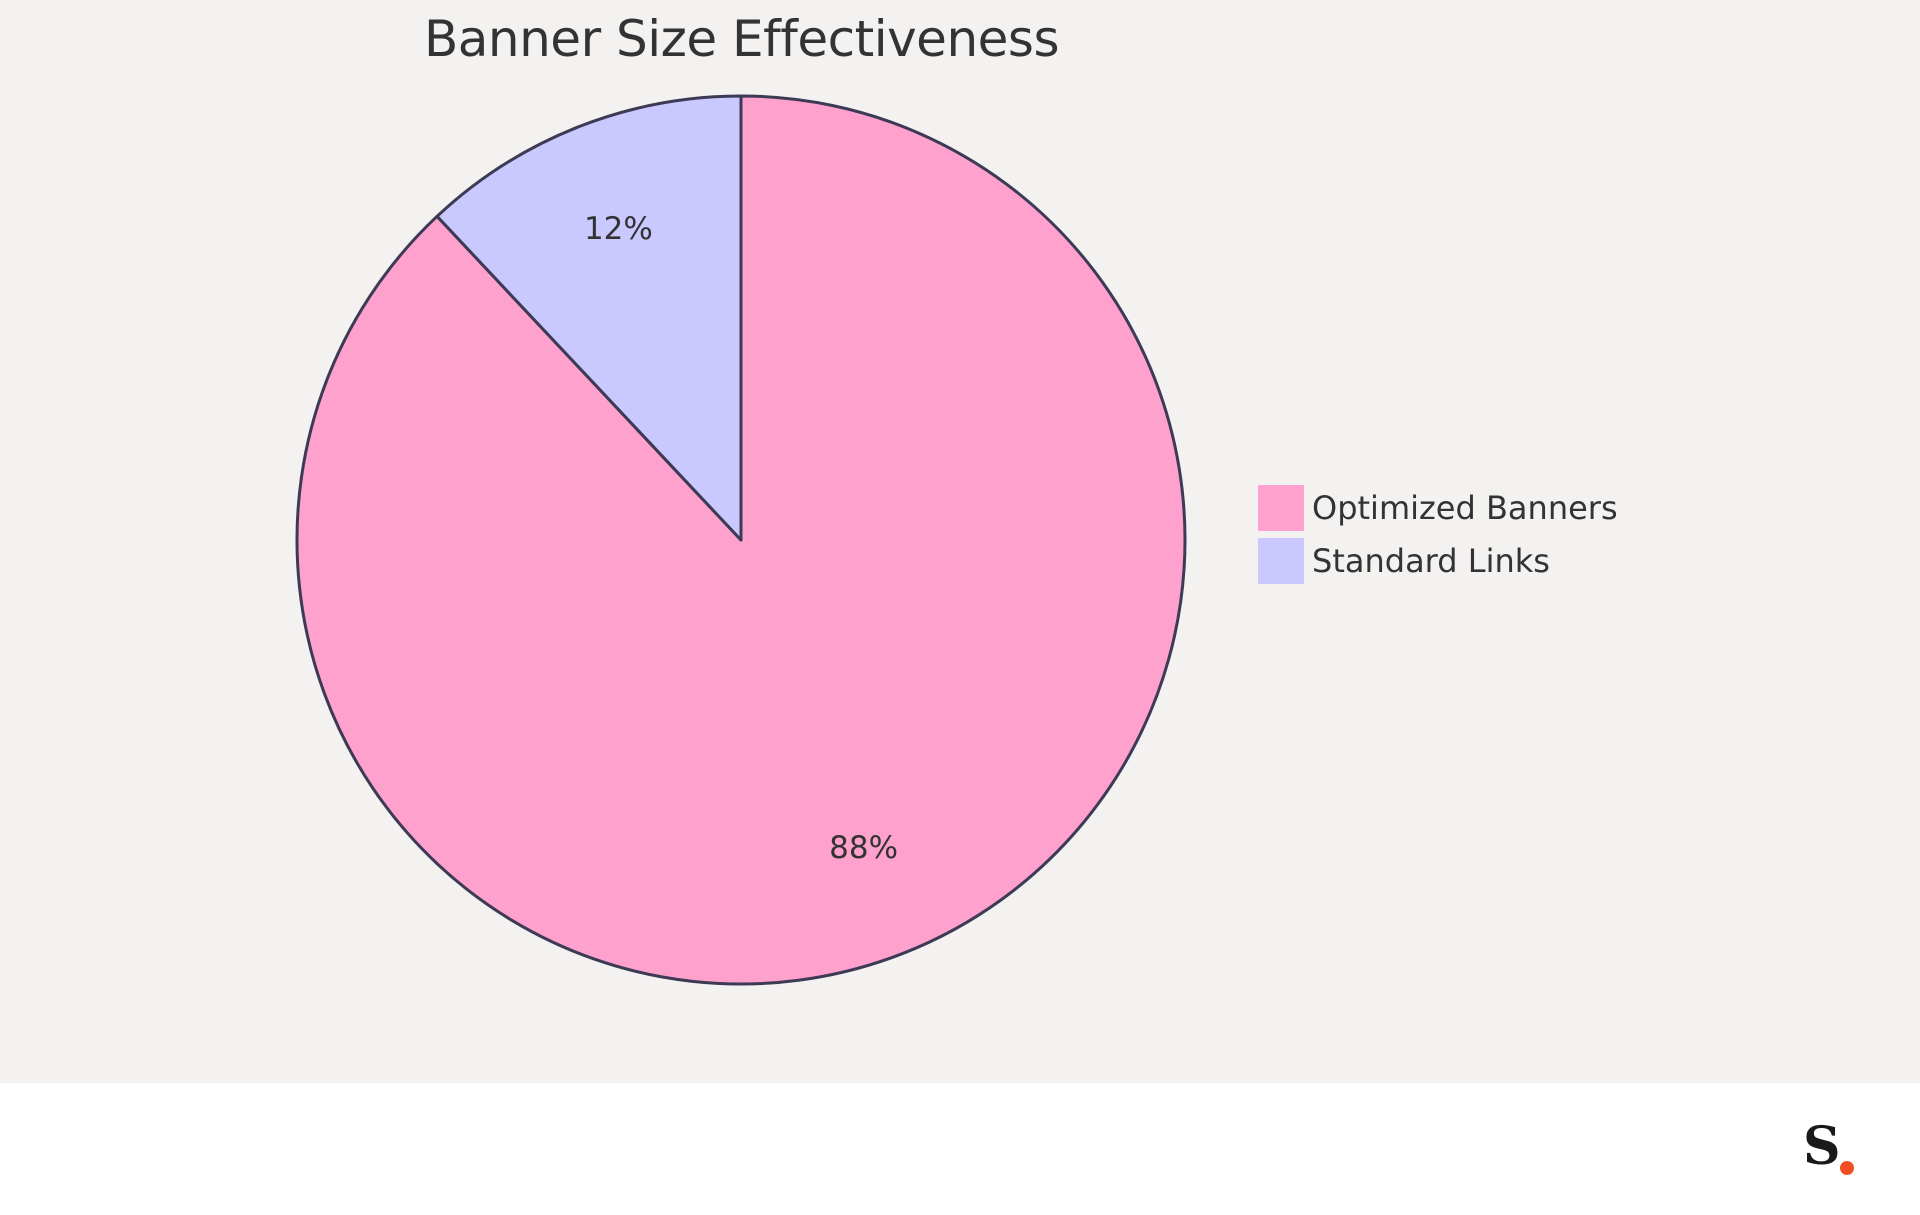  Describe the element at coordinates (960, 1149) in the screenshot. I see `footer` at that location.